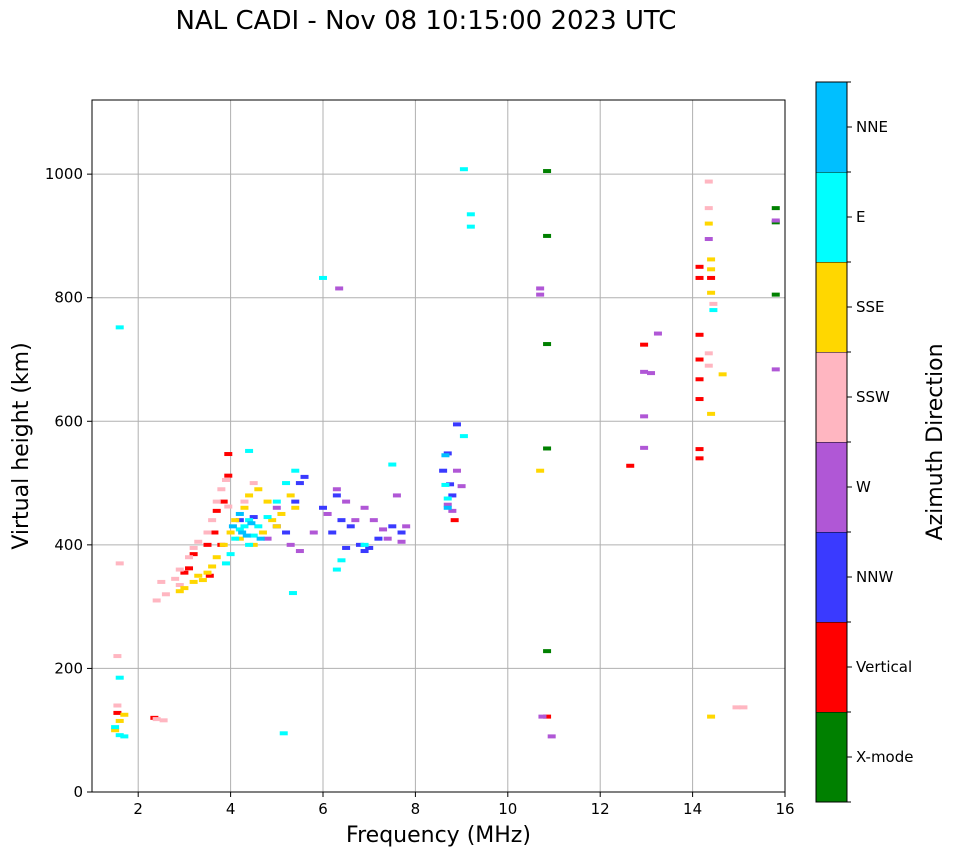  Describe the element at coordinates (831, 217) in the screenshot. I see `colorbar-swatch-e` at that location.